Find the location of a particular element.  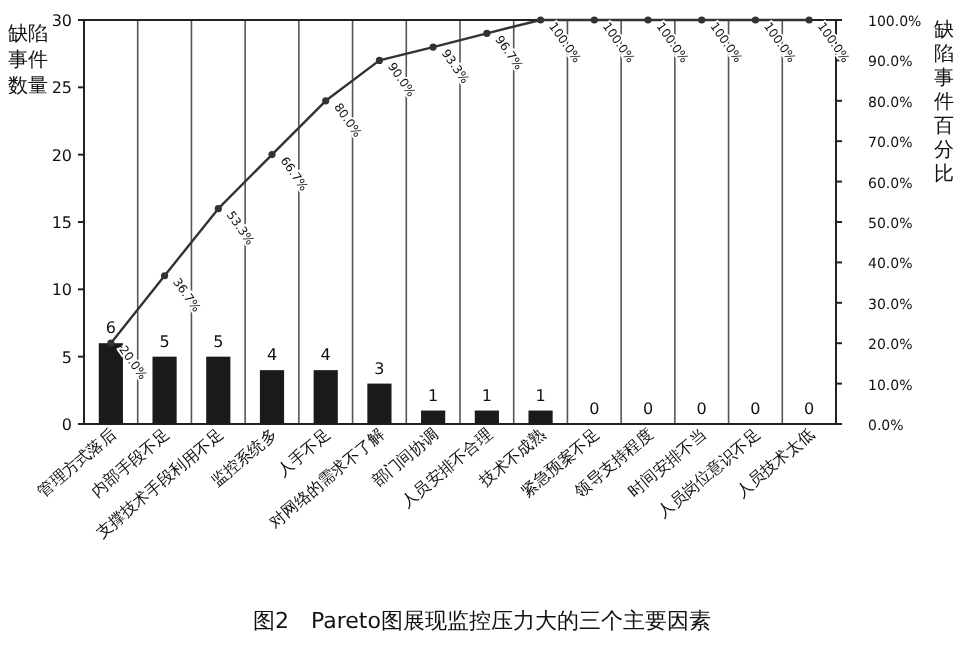

y-tick-label: 15 is located at coordinates (61, 223).